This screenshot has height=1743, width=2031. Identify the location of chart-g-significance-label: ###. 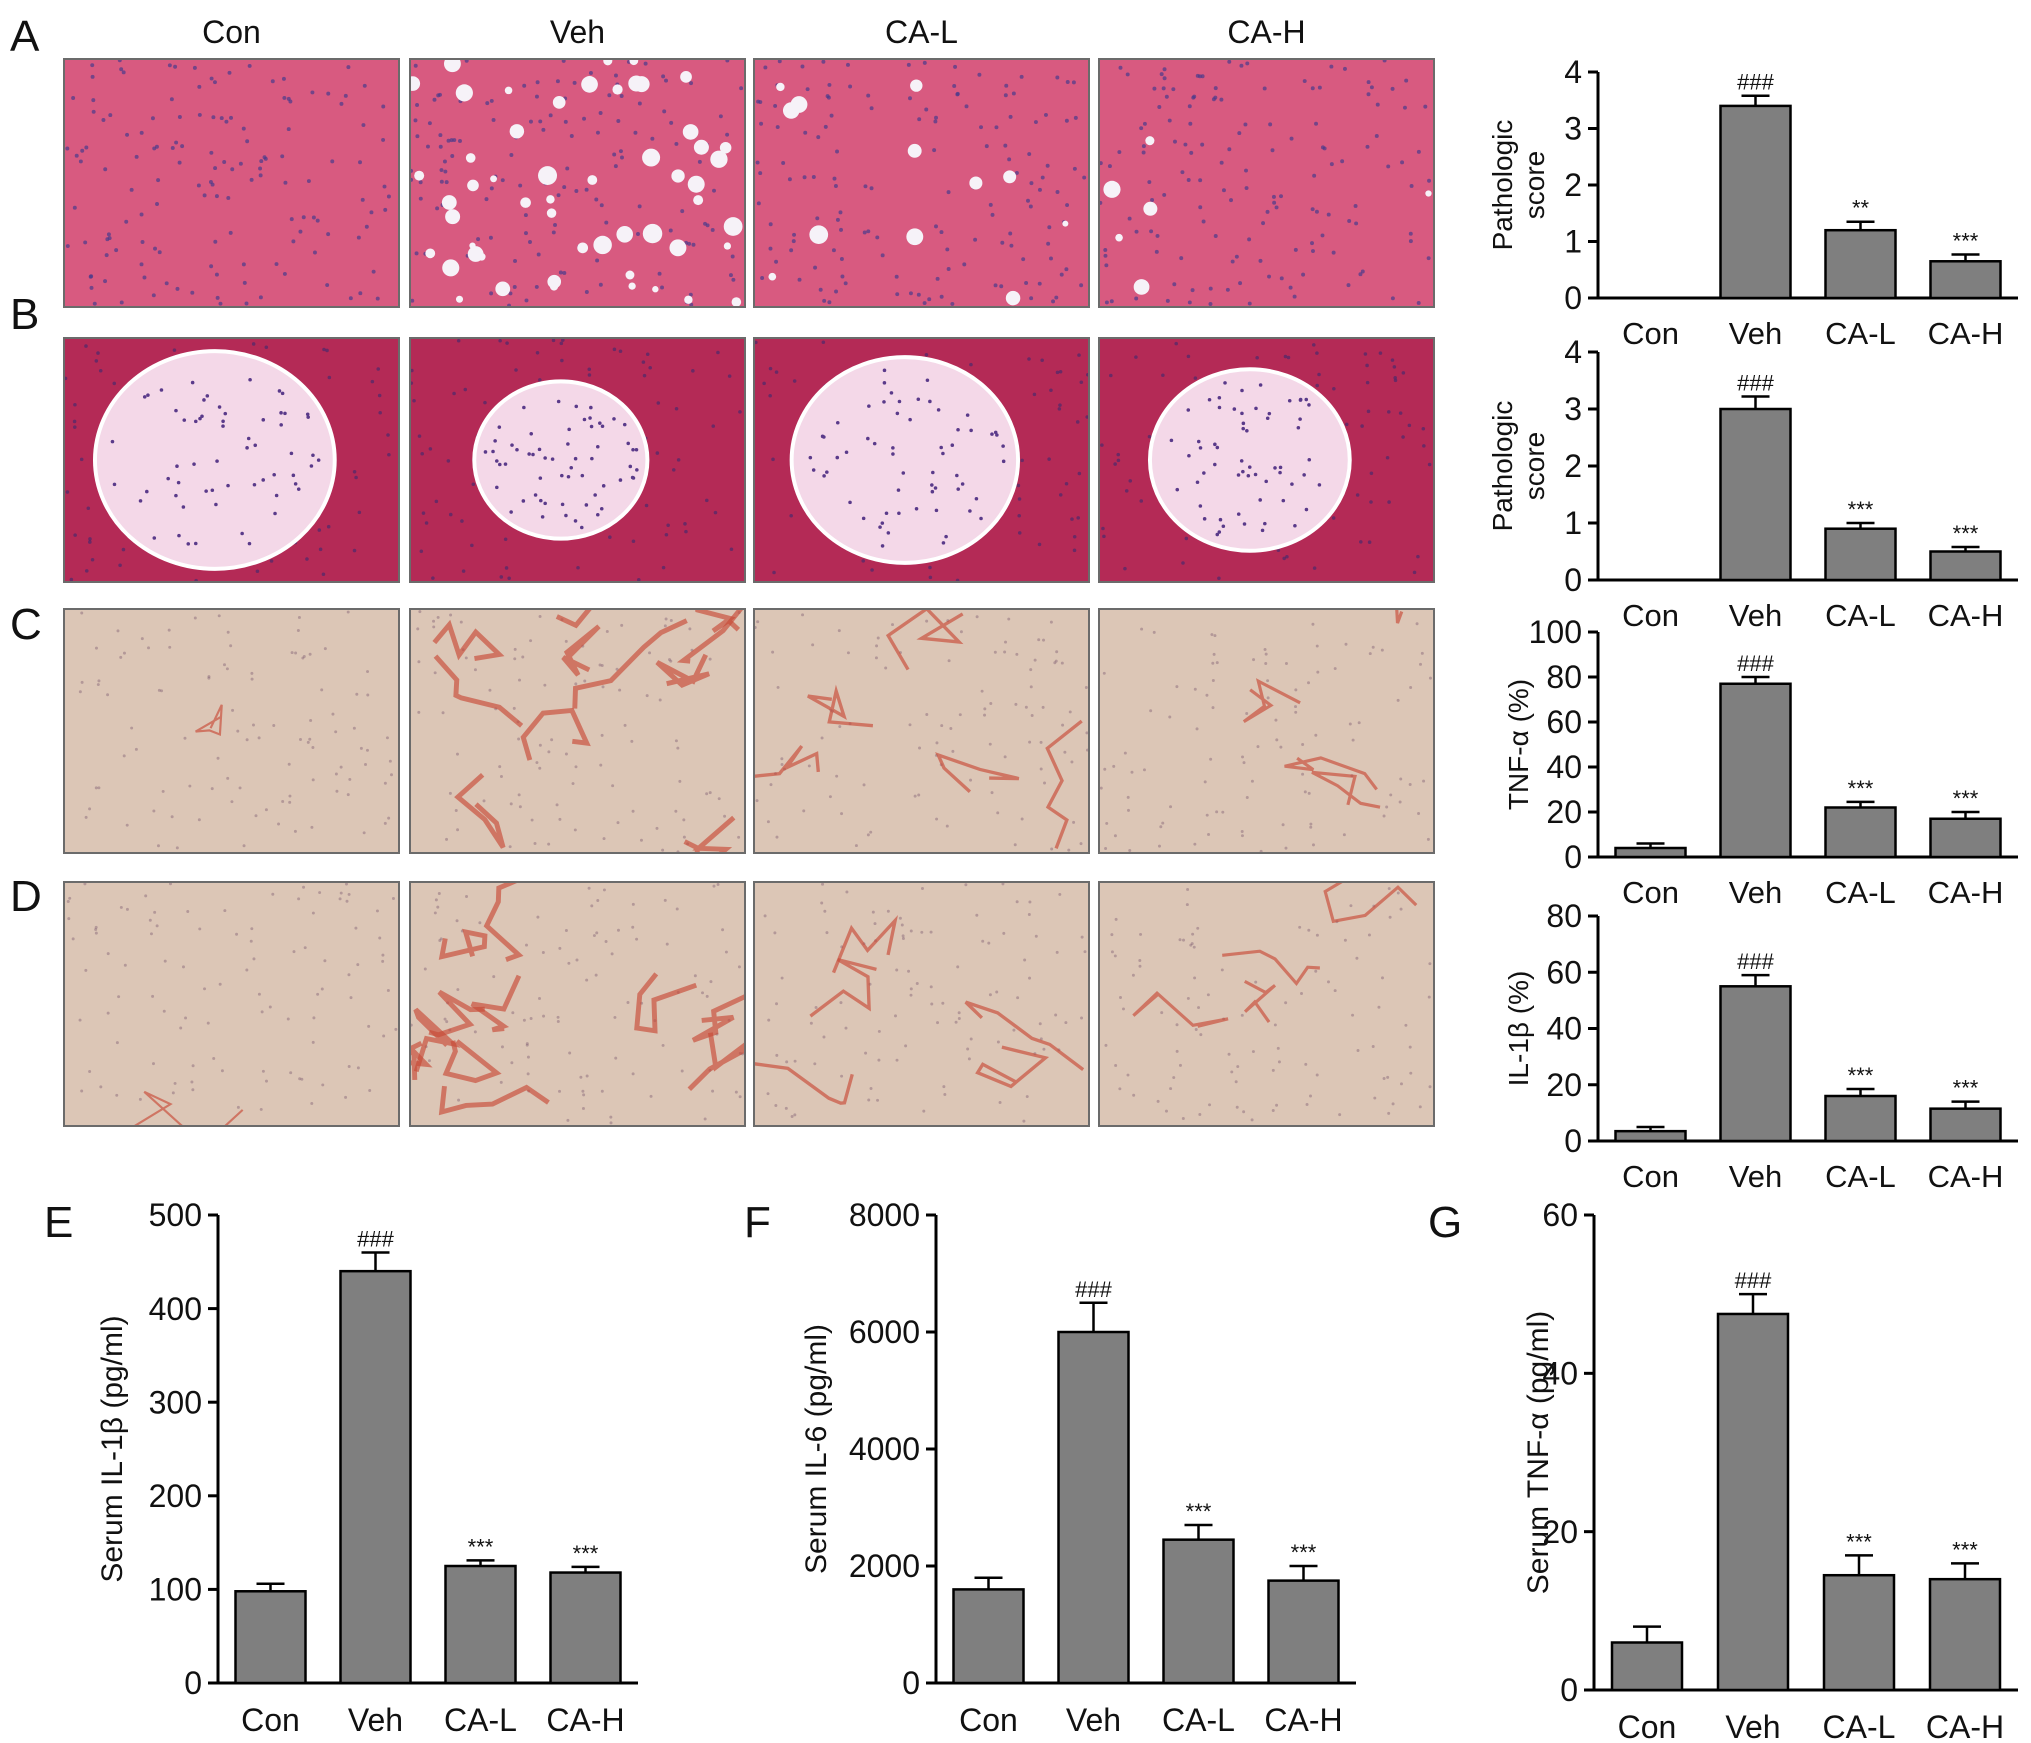
(1753, 1280).